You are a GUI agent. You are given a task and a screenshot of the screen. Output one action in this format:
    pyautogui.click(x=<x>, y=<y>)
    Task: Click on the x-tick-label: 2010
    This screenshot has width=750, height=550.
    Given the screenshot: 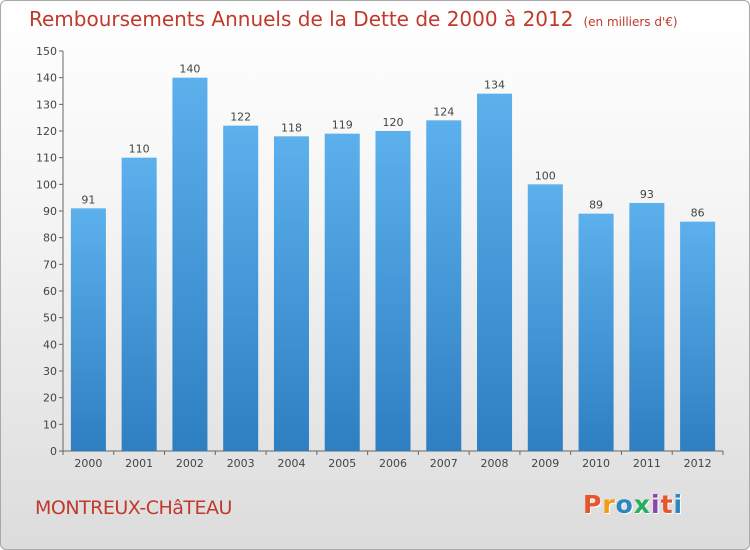 What is the action you would take?
    pyautogui.click(x=596, y=463)
    